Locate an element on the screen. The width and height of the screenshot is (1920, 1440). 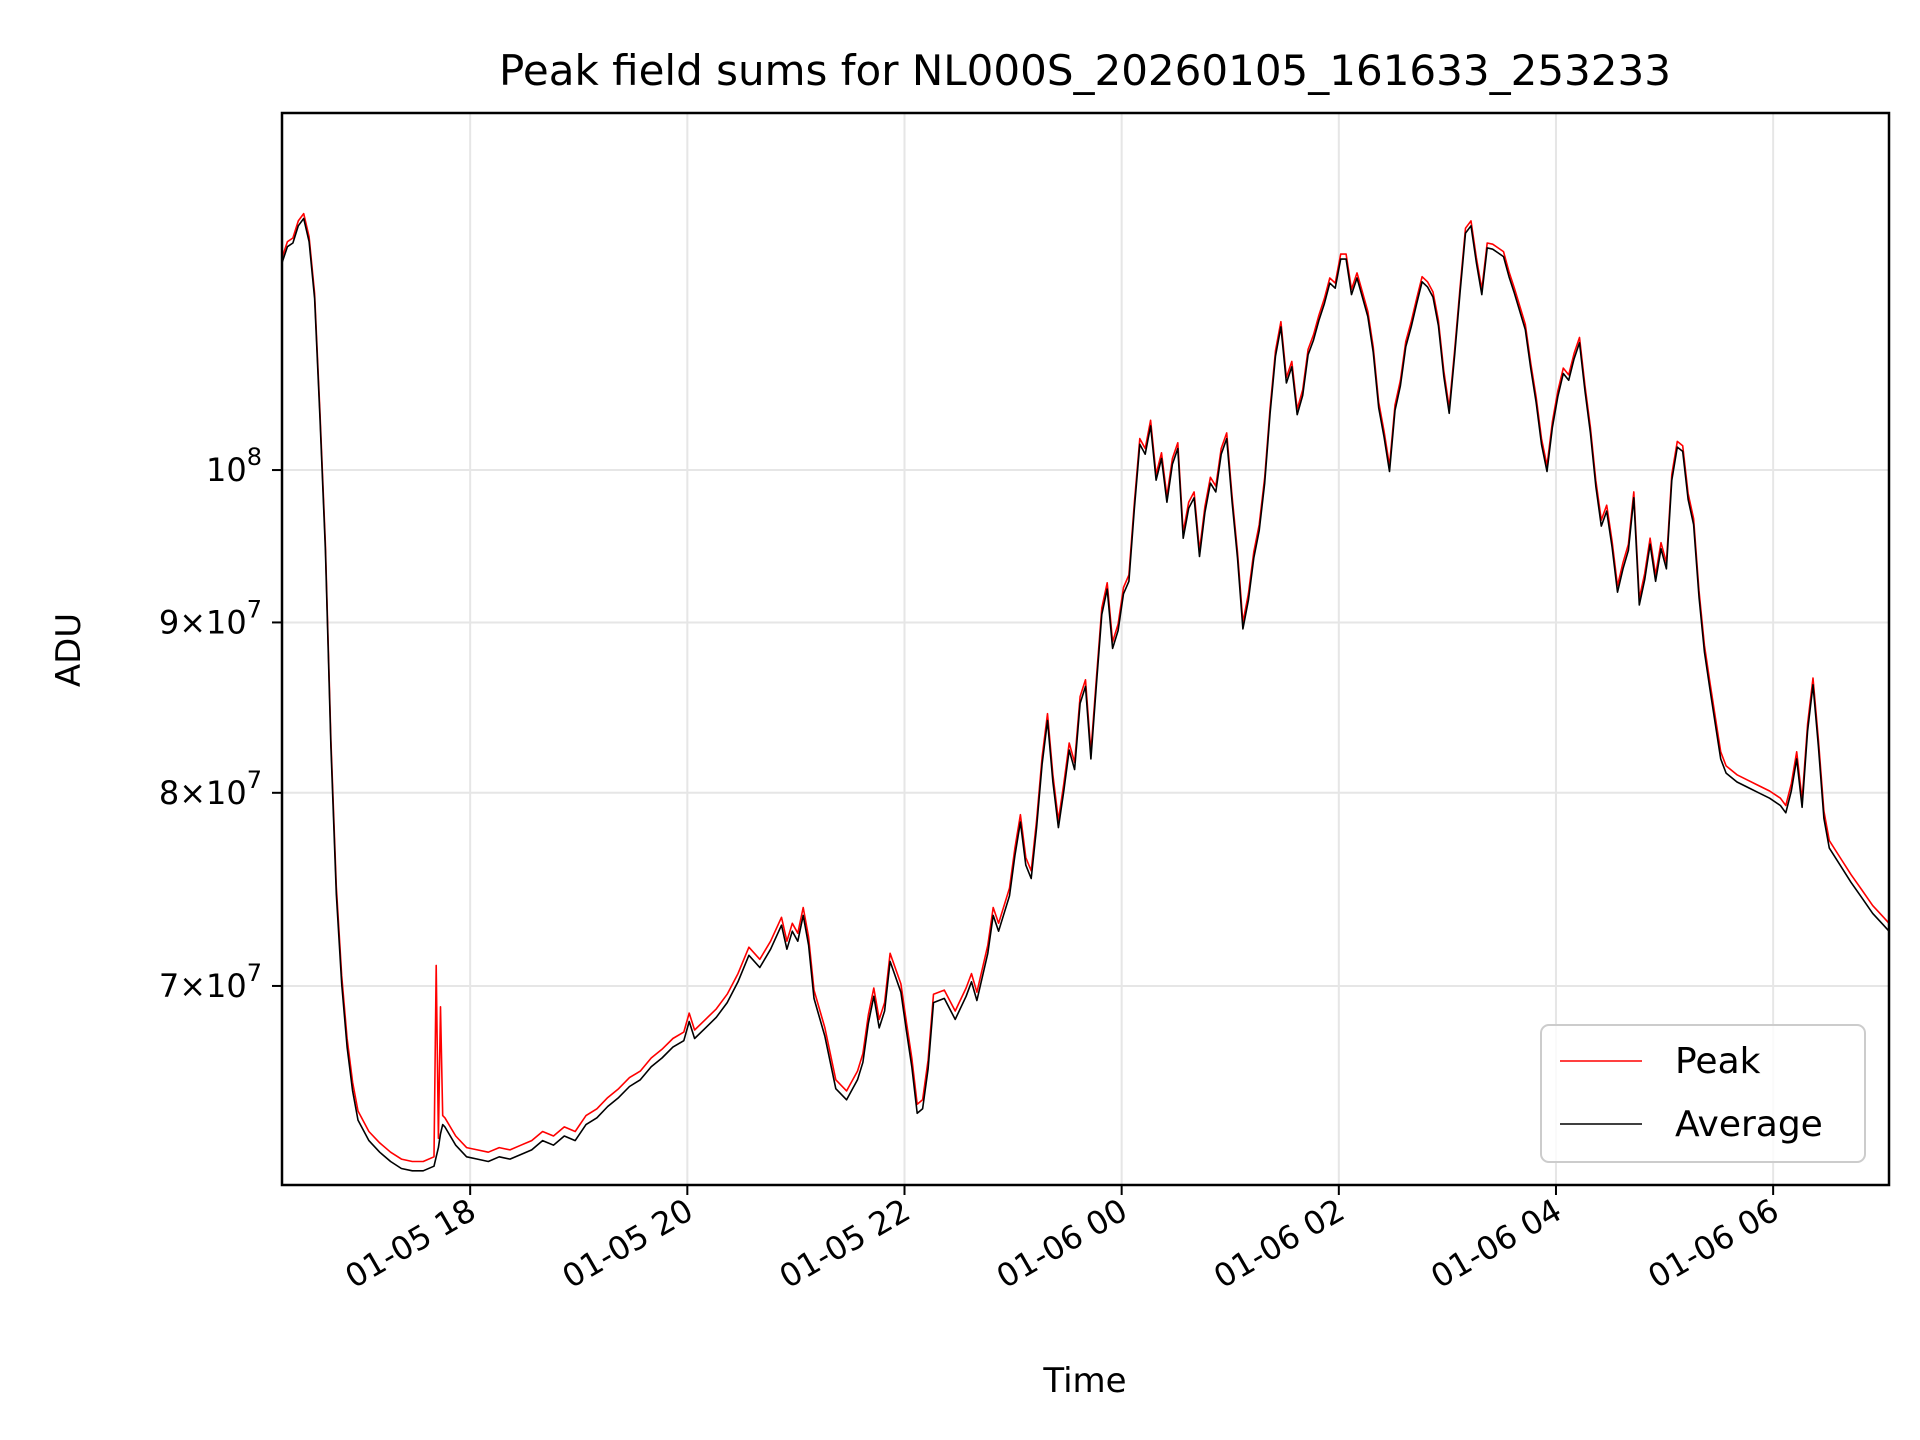
legend-box is located at coordinates (1703, 1093).